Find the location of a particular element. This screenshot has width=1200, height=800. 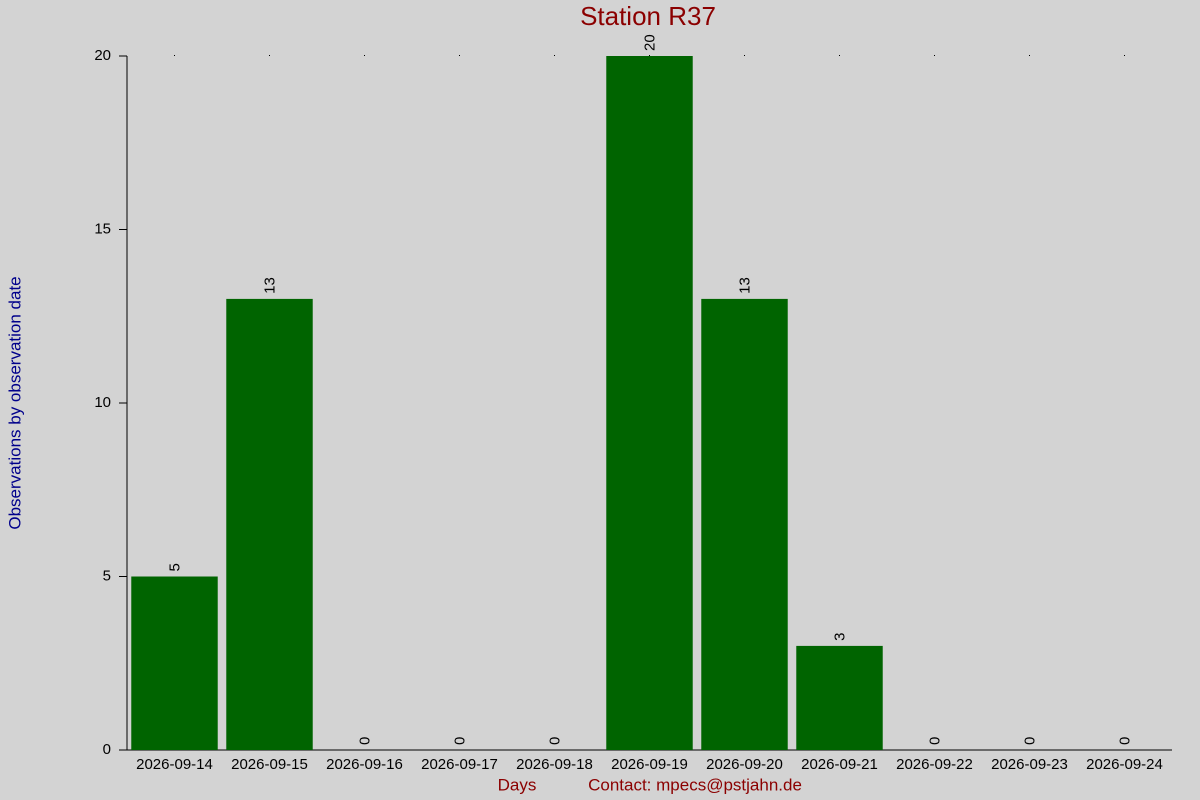

chart-title: Station R37 is located at coordinates (648, 16).